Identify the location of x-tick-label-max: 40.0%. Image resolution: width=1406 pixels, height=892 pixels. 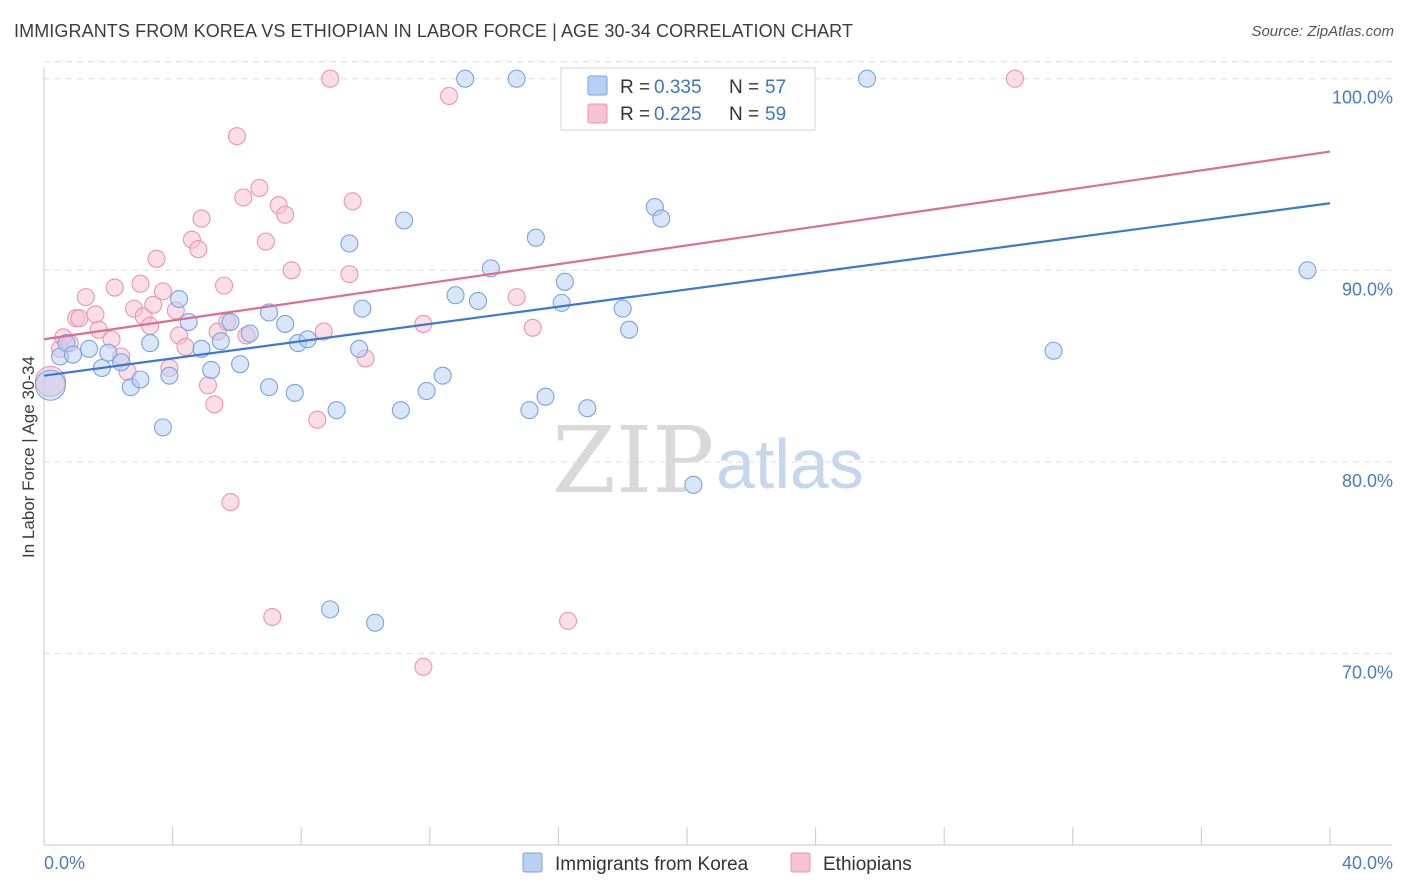
(1367, 863).